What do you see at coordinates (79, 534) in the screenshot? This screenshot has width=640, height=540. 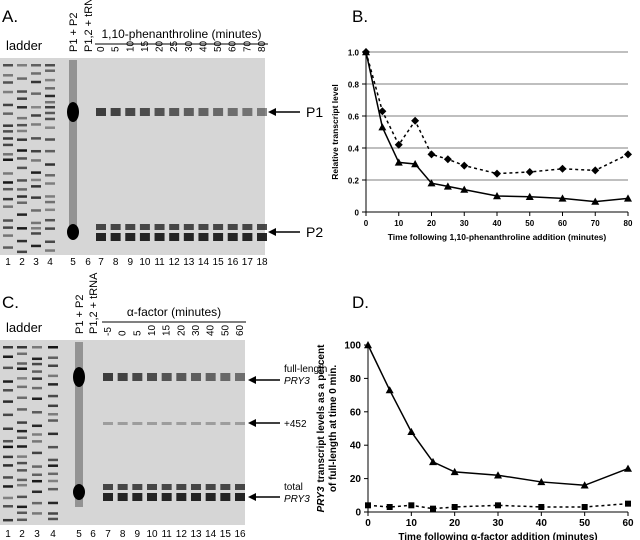 I see `lane-number: 5` at bounding box center [79, 534].